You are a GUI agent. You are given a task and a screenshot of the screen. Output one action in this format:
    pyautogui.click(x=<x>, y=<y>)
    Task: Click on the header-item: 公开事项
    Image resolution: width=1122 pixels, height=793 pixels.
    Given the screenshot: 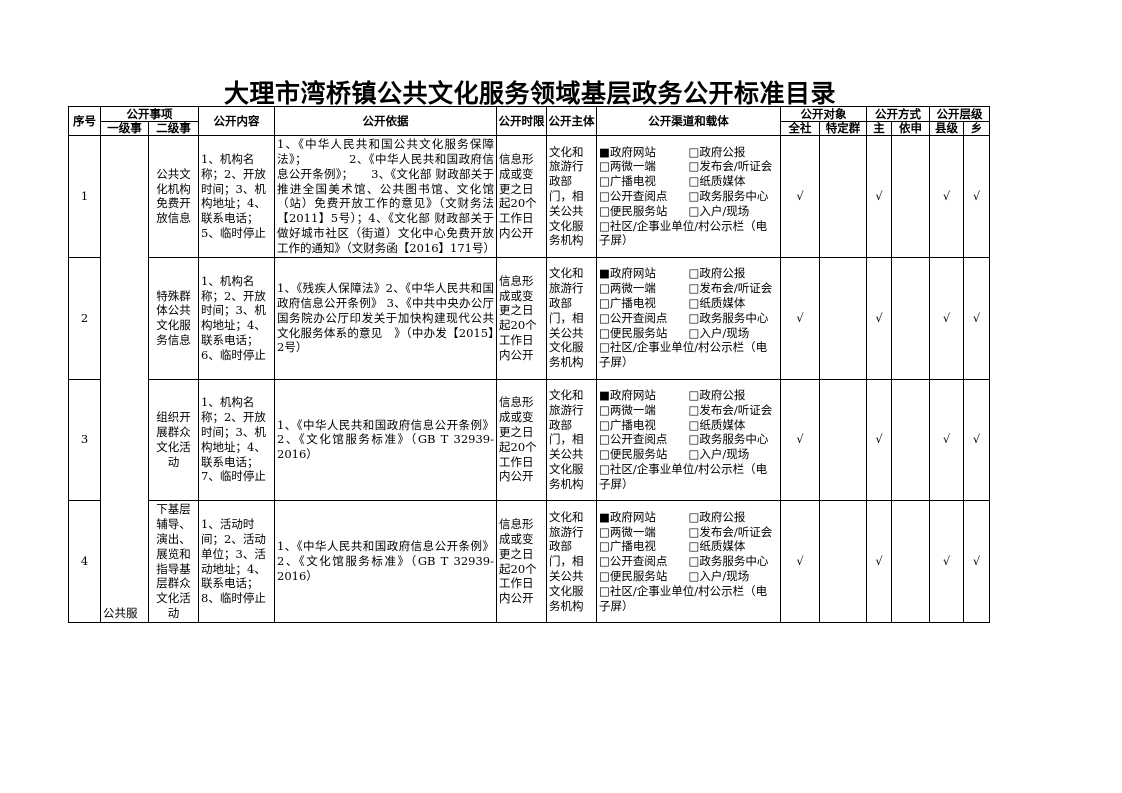 What is the action you would take?
    pyautogui.click(x=149, y=114)
    